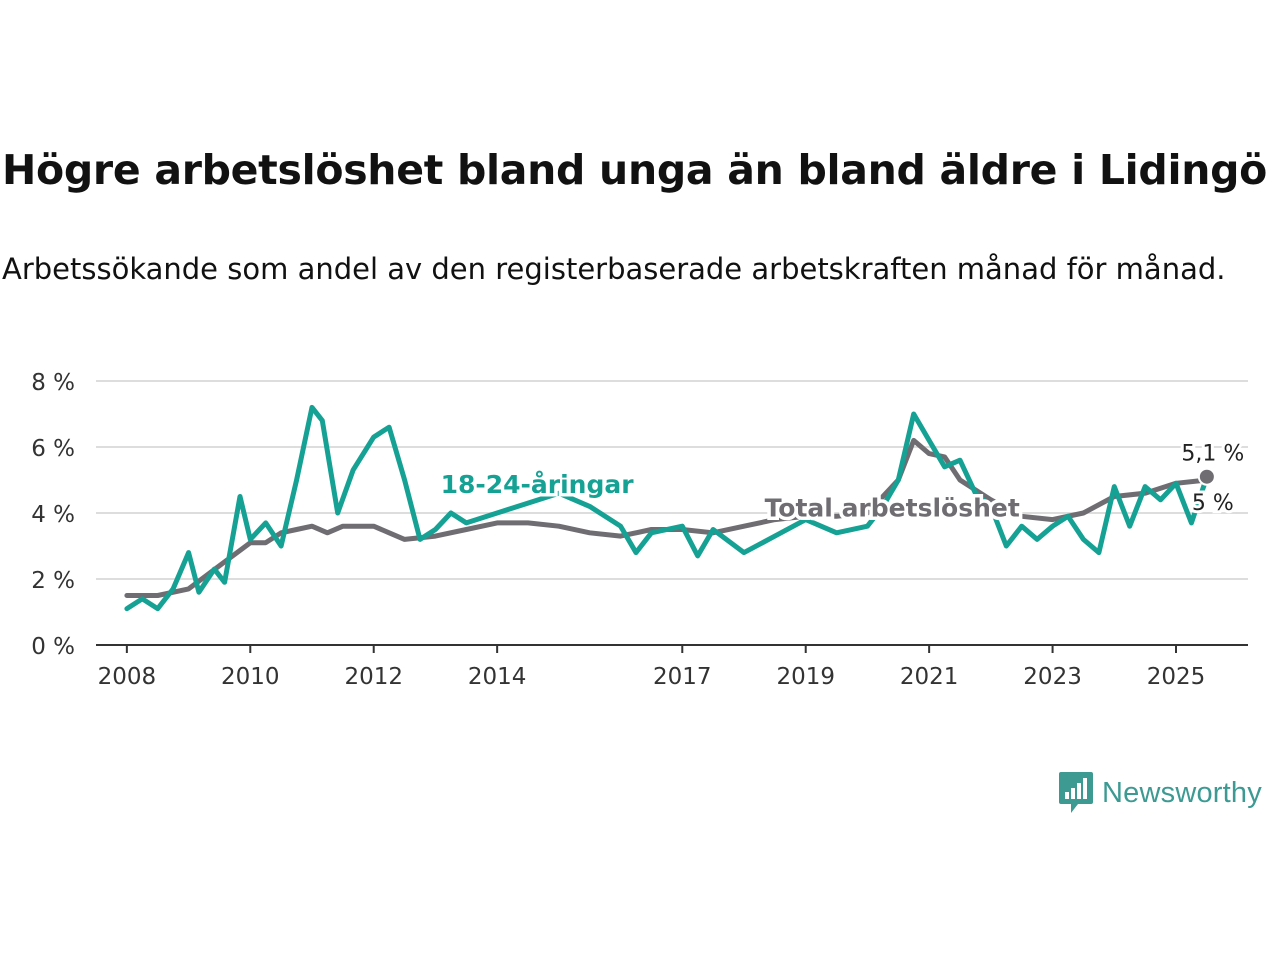 This screenshot has width=1280, height=960. What do you see at coordinates (1182, 792) in the screenshot?
I see `brand-name: Newsworthy` at bounding box center [1182, 792].